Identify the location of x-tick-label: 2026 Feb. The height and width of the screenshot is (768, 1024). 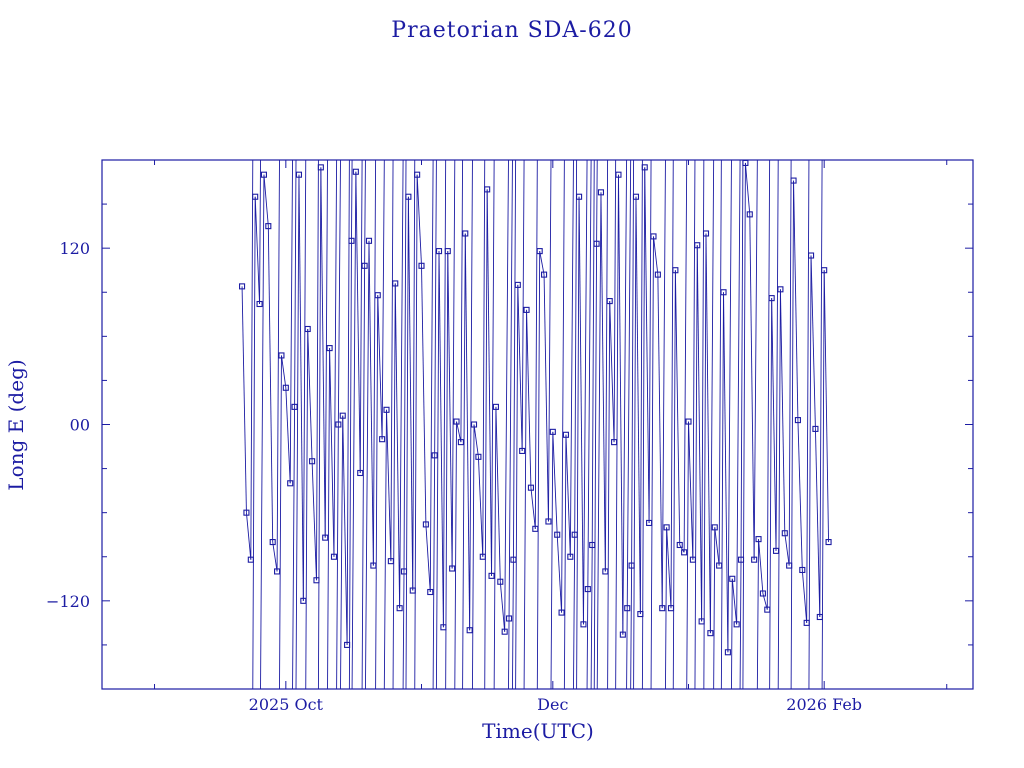
(824, 704).